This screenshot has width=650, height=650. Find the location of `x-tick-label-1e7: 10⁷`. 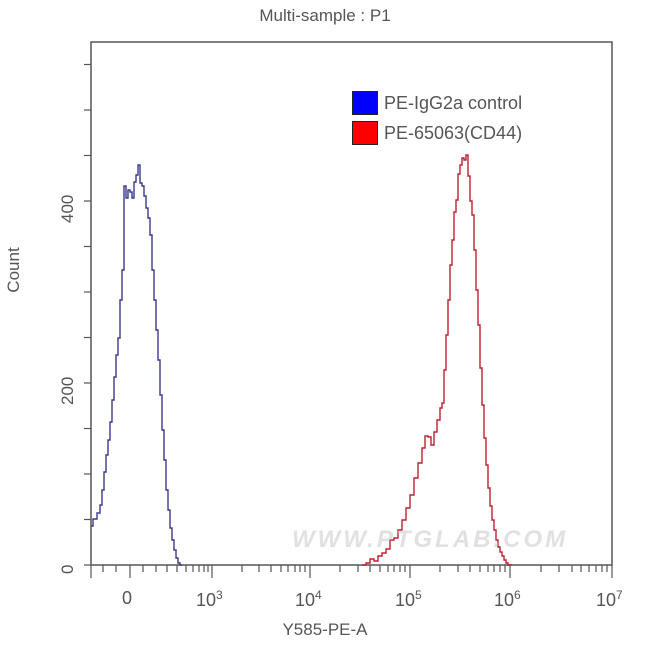

x-tick-label-1e7: 10⁷ is located at coordinates (609, 599).